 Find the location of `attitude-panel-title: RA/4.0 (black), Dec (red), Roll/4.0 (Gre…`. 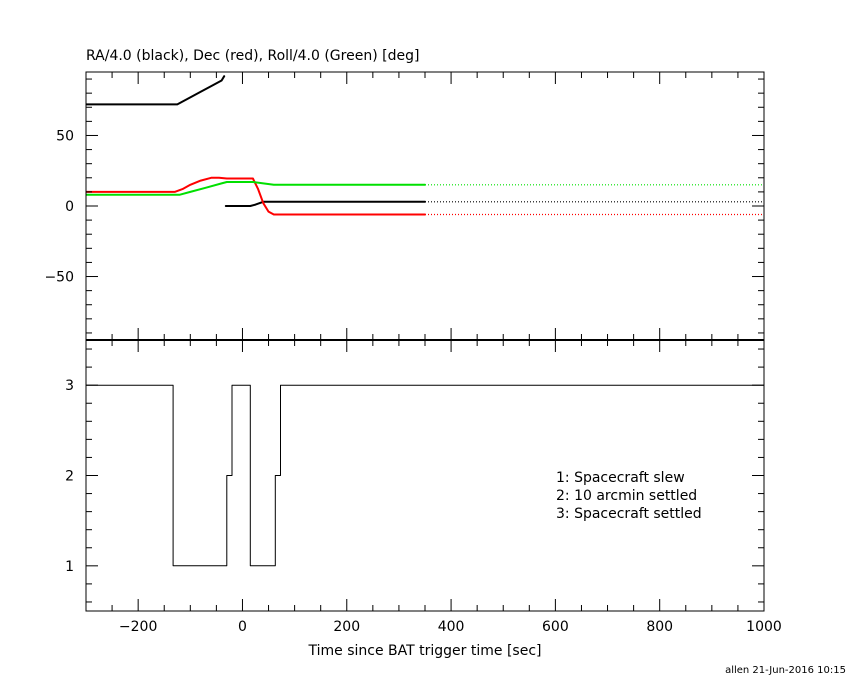

attitude-panel-title: RA/4.0 (black), Dec (red), Roll/4.0 (Gre… is located at coordinates (252, 56).